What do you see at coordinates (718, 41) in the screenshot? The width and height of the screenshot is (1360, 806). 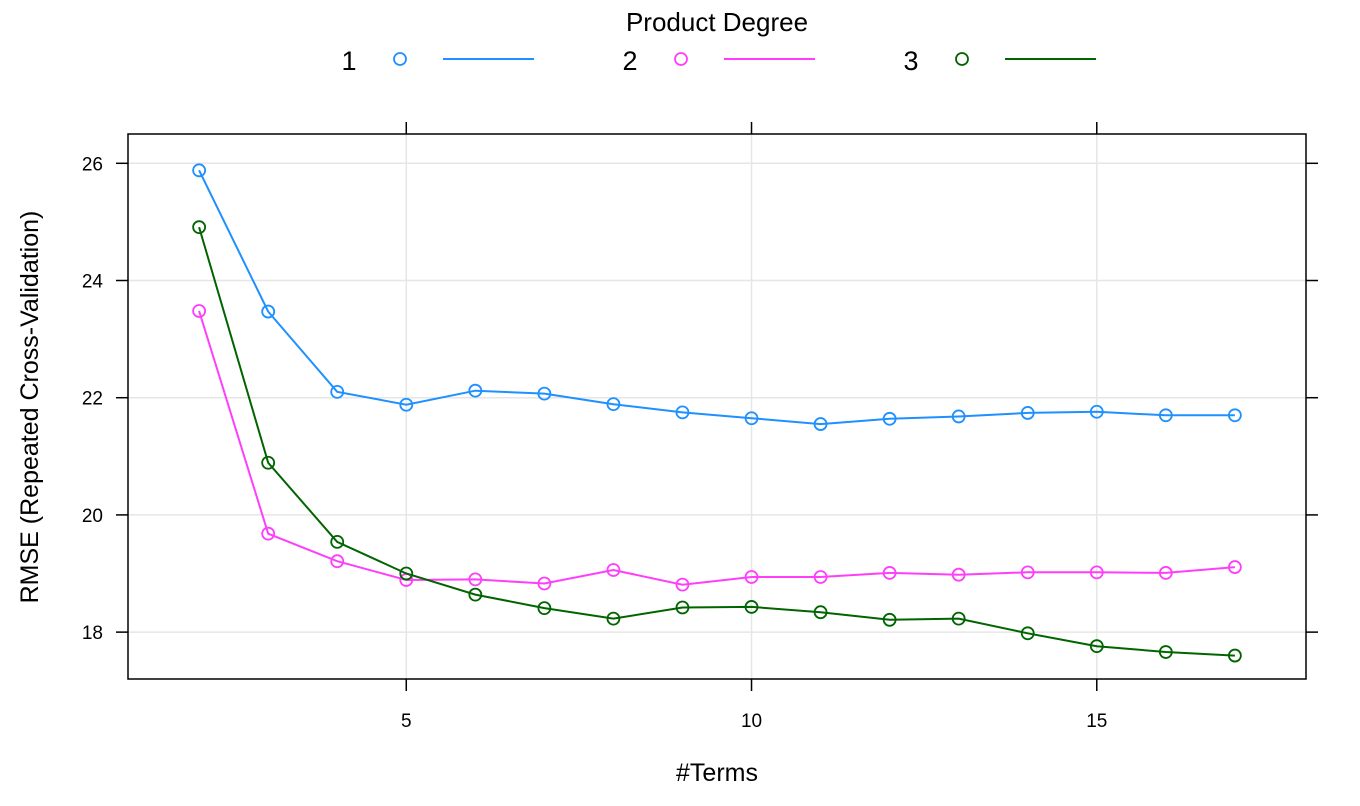 I see `legend: Product Degree 1 2 3` at bounding box center [718, 41].